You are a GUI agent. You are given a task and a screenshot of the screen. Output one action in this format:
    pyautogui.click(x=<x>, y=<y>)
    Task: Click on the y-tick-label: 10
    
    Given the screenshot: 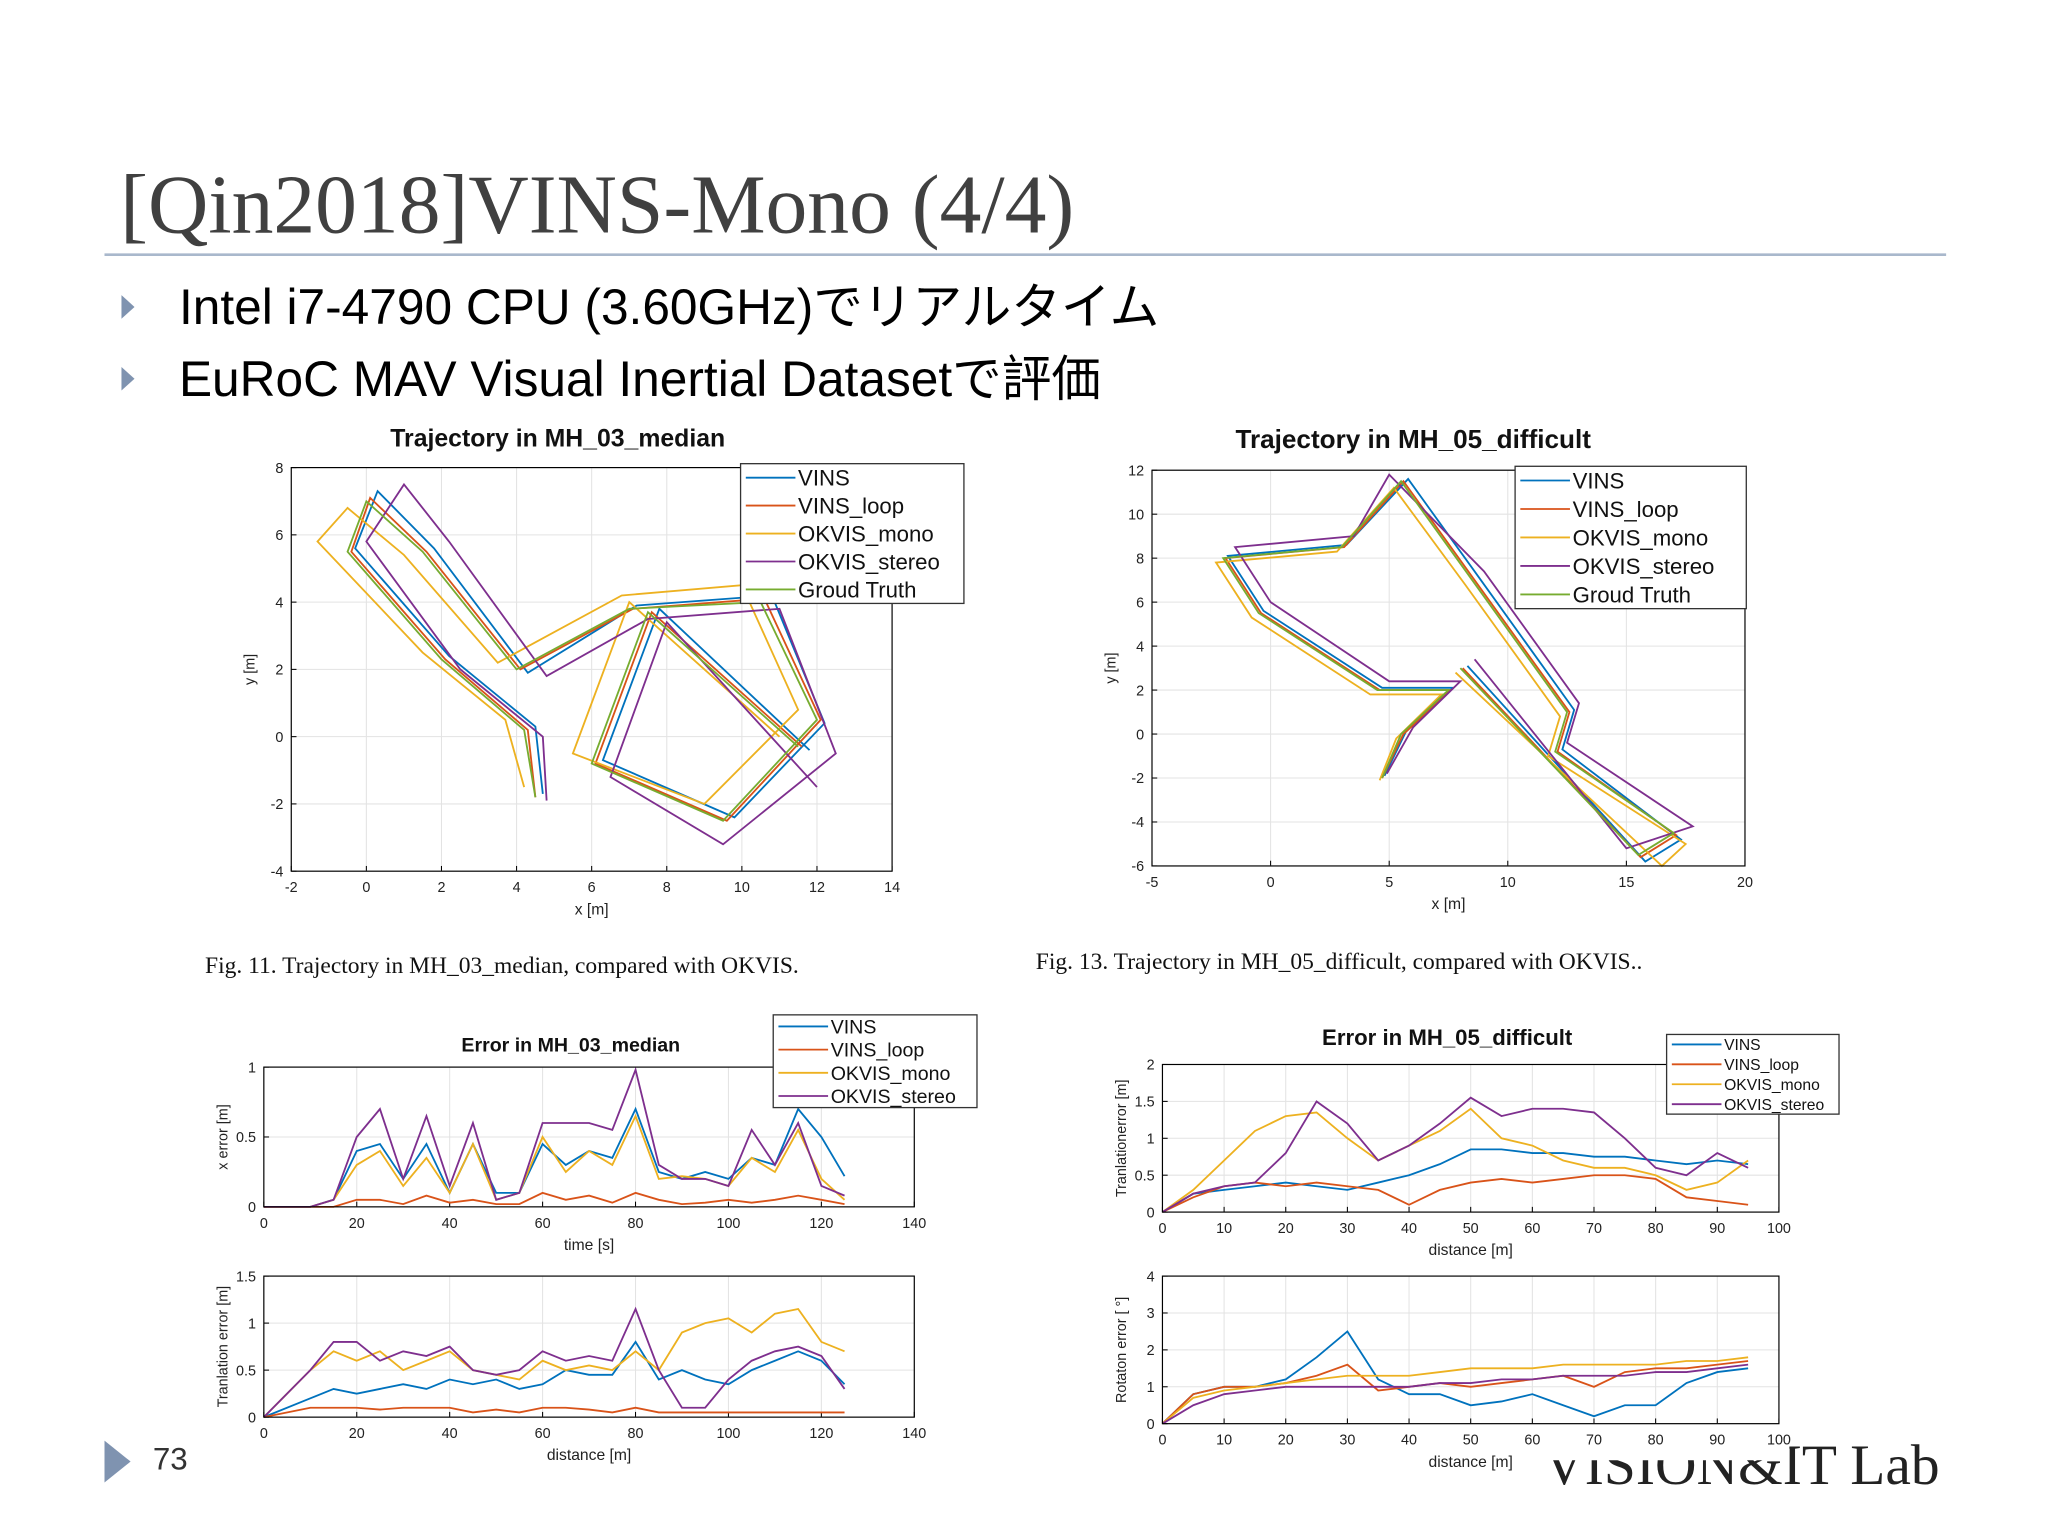 What is the action you would take?
    pyautogui.click(x=1136, y=515)
    